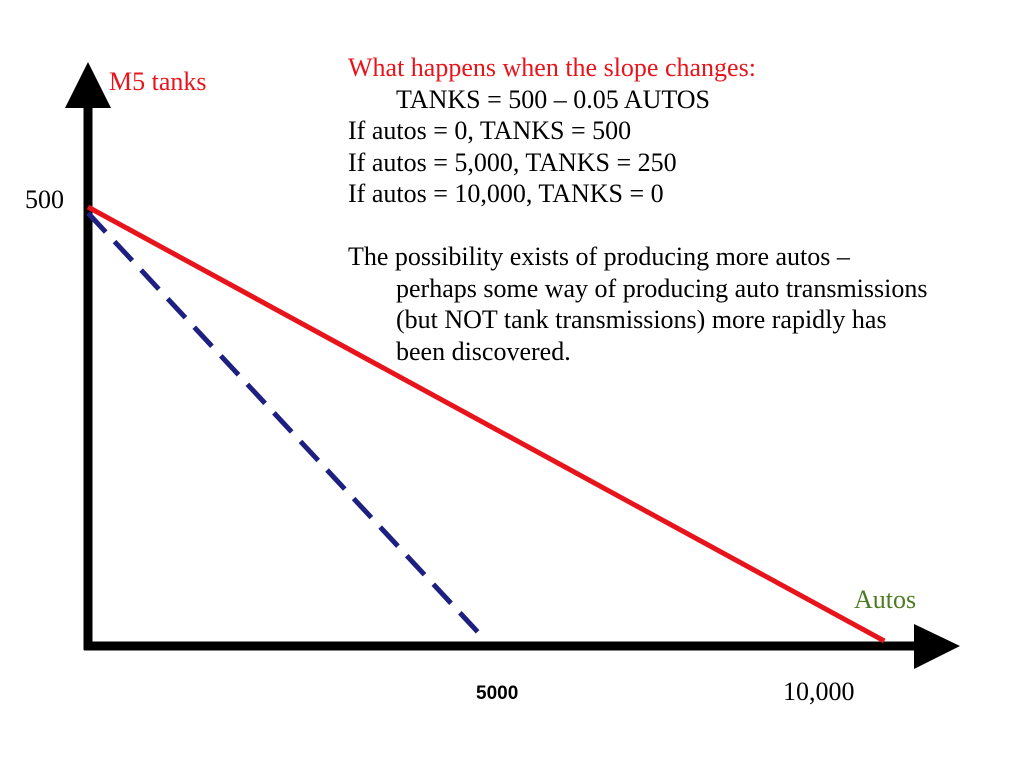 This screenshot has height=767, width=1023. Describe the element at coordinates (512, 162) in the screenshot. I see `annotation-case-2: If autos = 5,000, TANKS = 250` at that location.